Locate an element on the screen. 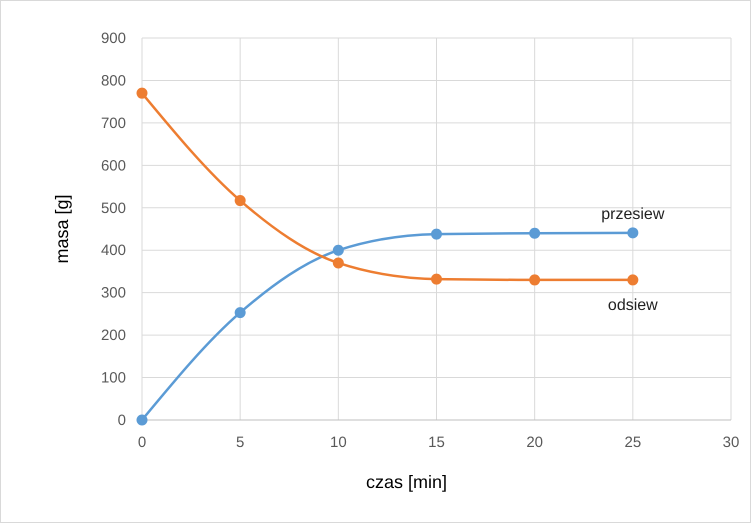 This screenshot has height=523, width=751. y-tick-label: 0 is located at coordinates (122, 420).